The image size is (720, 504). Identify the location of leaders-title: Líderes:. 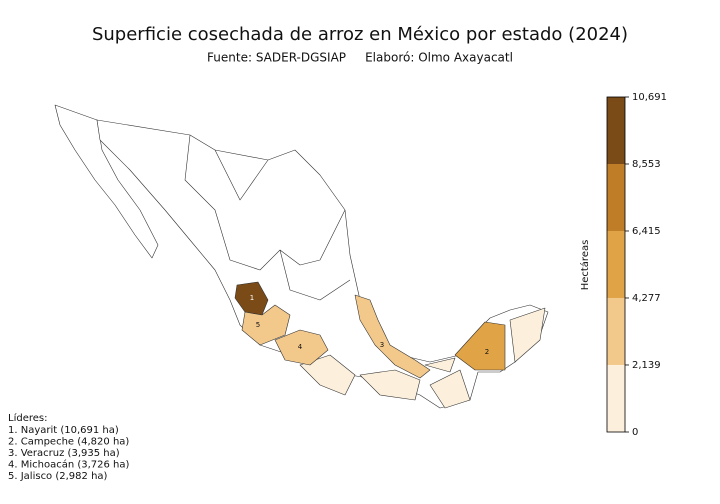
(27, 418).